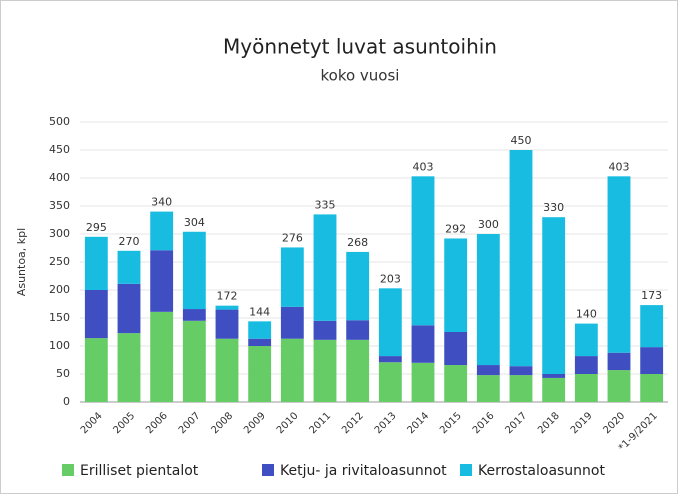 This screenshot has width=678, height=494. Describe the element at coordinates (521, 140) in the screenshot. I see `total-label: 450` at that location.